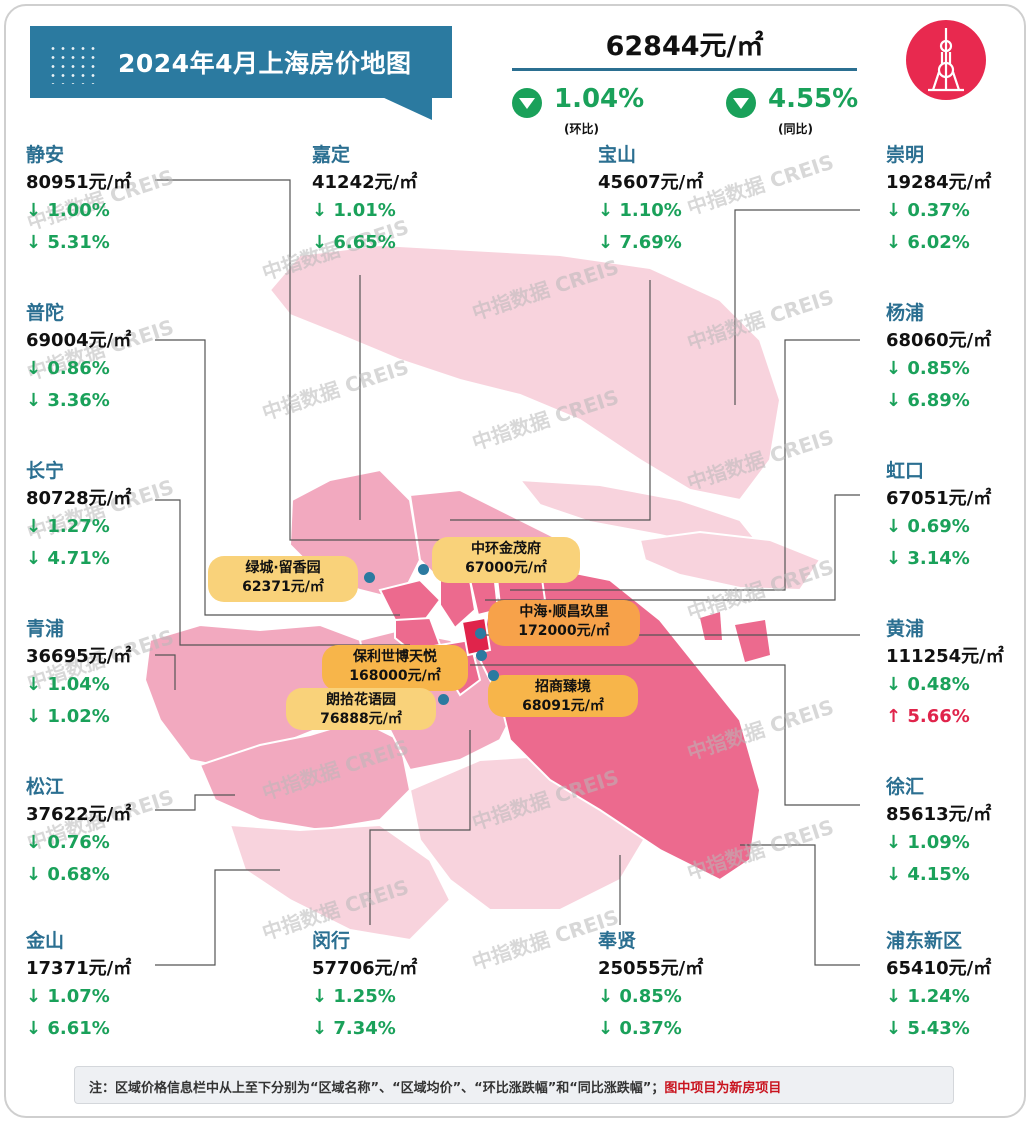 The height and width of the screenshot is (1125, 1031). Describe the element at coordinates (928, 1028) in the screenshot. I see `district-yoy-change: ↓ 5.43%` at that location.